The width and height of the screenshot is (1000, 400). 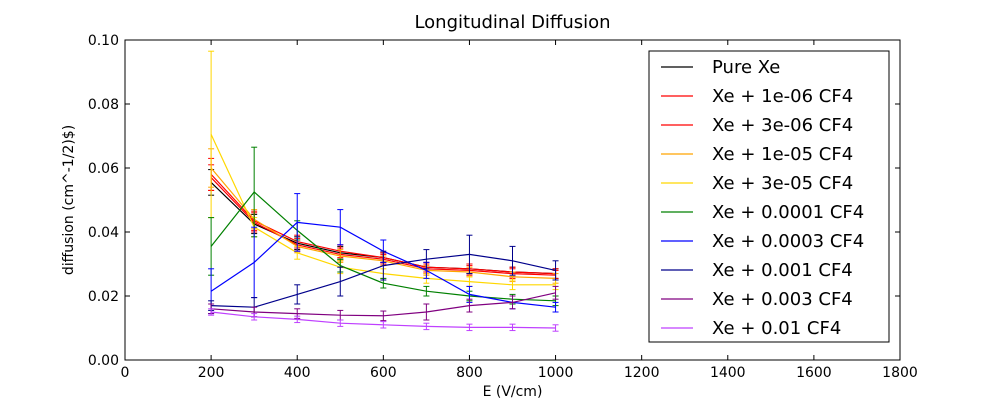 What do you see at coordinates (782, 183) in the screenshot?
I see `legend-label: Xe + 3e-05 CF4` at bounding box center [782, 183].